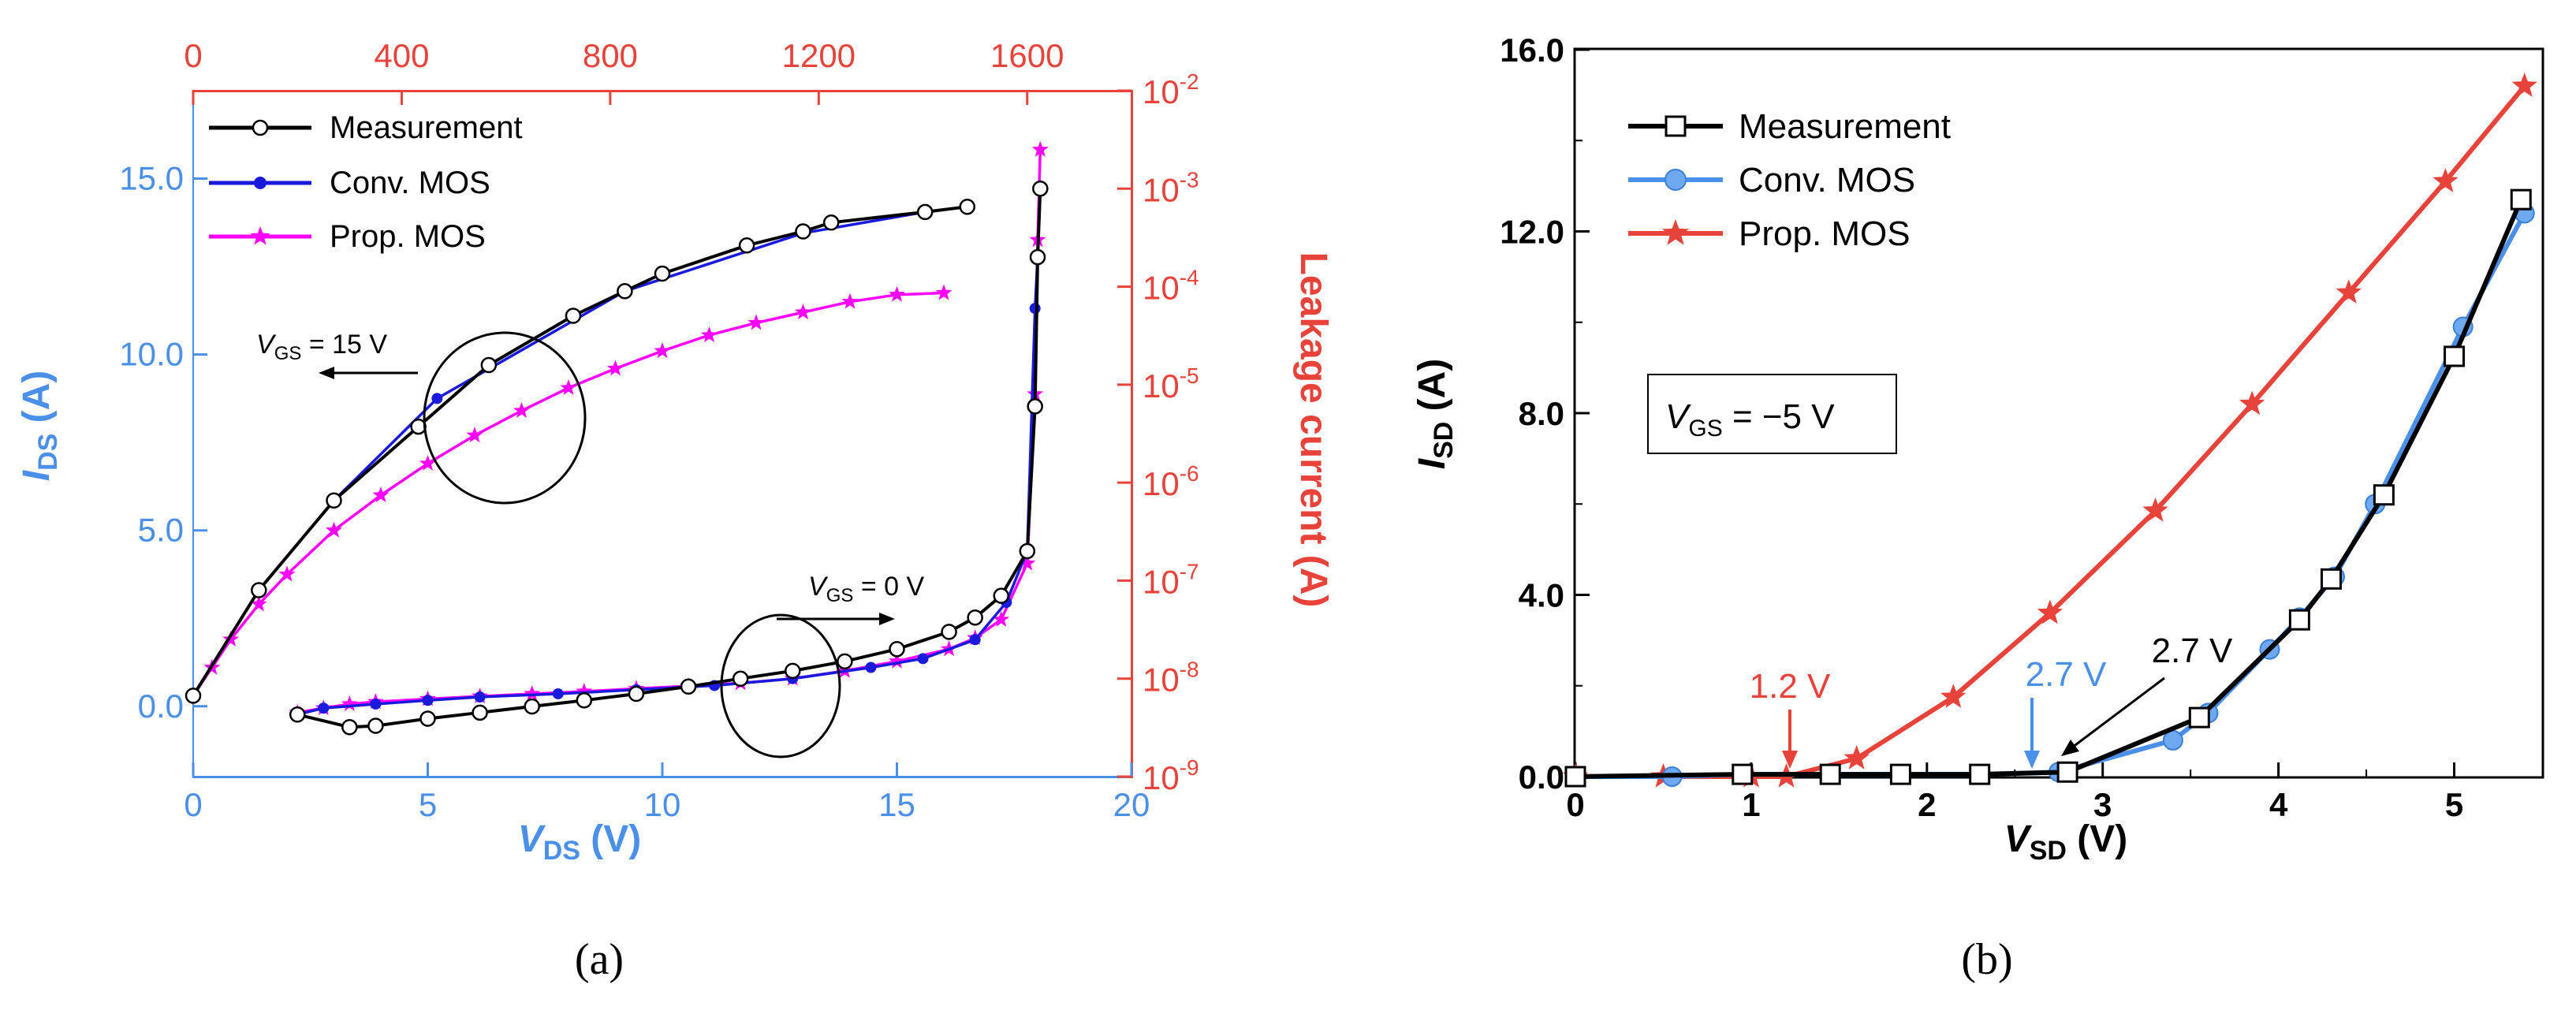 The height and width of the screenshot is (1010, 2576). I want to click on a-series-line, so click(580, 451).